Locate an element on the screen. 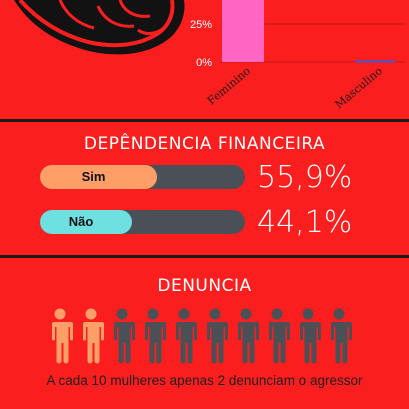 The image size is (409, 409). bar-feminino is located at coordinates (243, 31).